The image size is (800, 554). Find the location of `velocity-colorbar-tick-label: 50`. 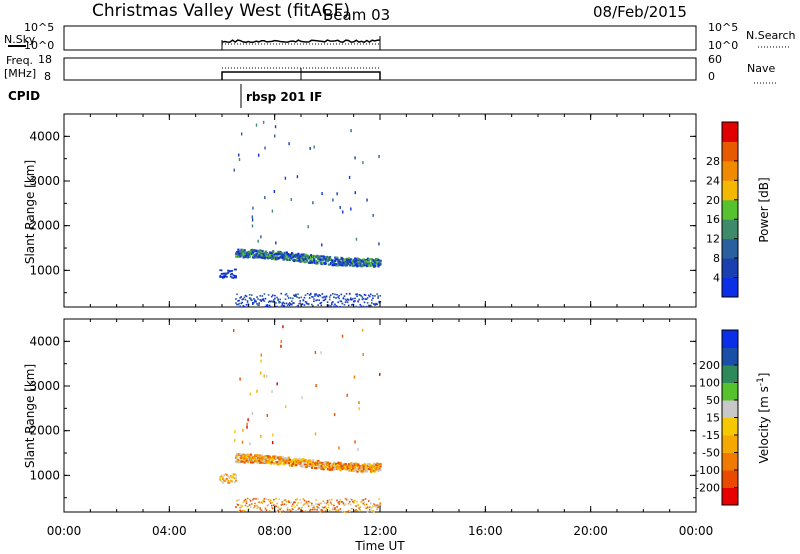

velocity-colorbar-tick-label: 50 is located at coordinates (713, 400).